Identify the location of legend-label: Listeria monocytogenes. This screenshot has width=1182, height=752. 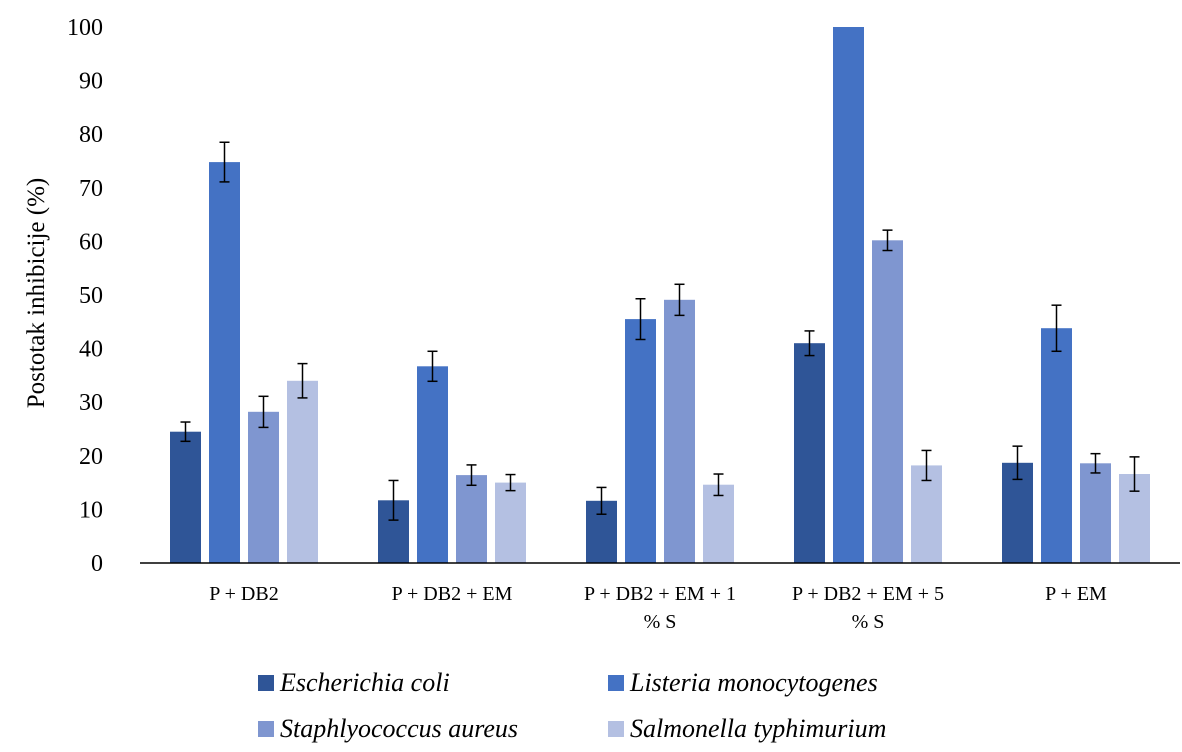
(753, 682).